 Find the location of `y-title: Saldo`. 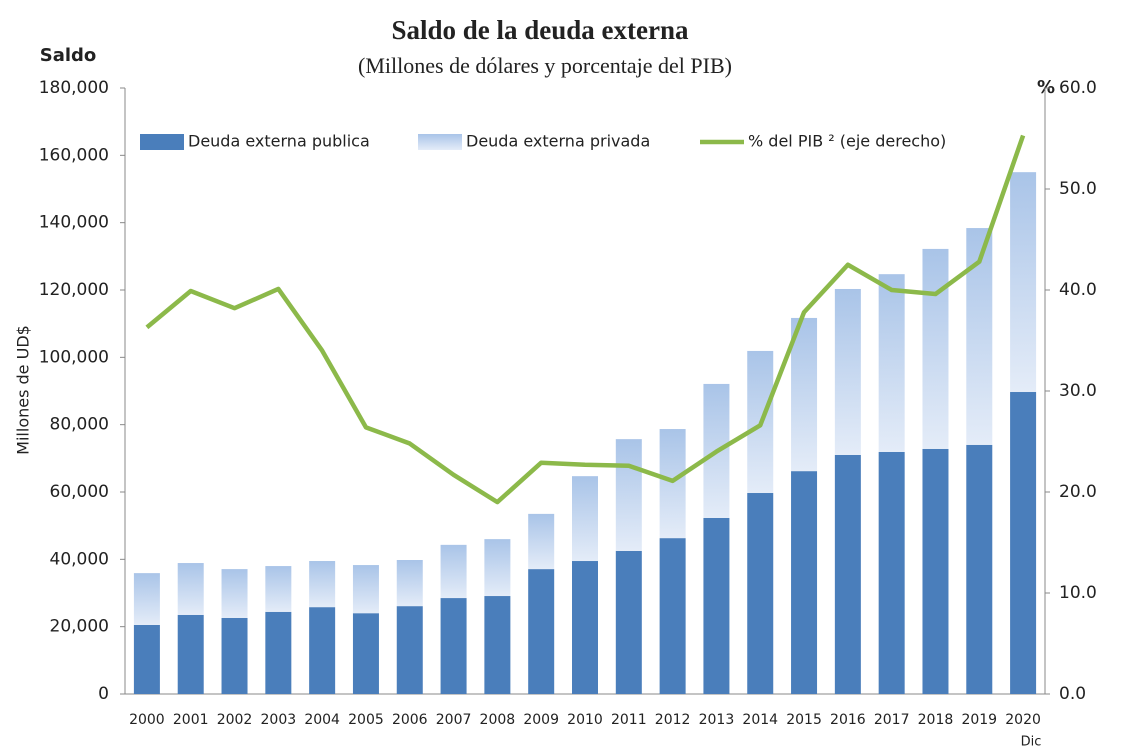

y-title: Saldo is located at coordinates (68, 55).